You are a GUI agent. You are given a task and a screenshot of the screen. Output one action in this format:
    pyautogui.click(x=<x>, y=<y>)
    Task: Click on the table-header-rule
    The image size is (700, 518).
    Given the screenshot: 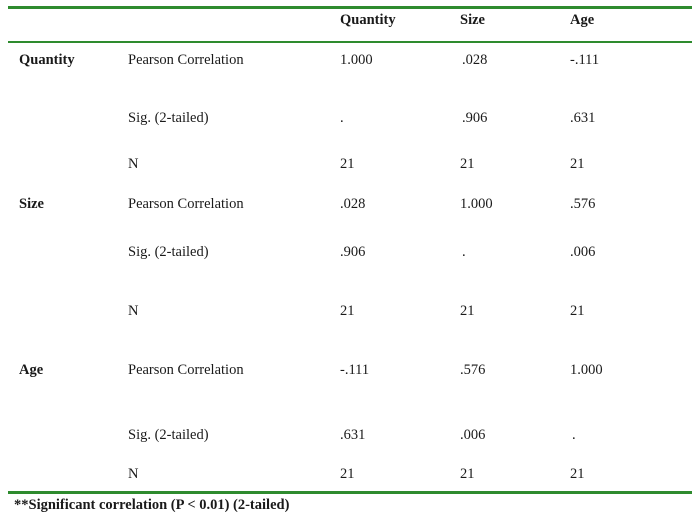 What is the action you would take?
    pyautogui.click(x=350, y=42)
    